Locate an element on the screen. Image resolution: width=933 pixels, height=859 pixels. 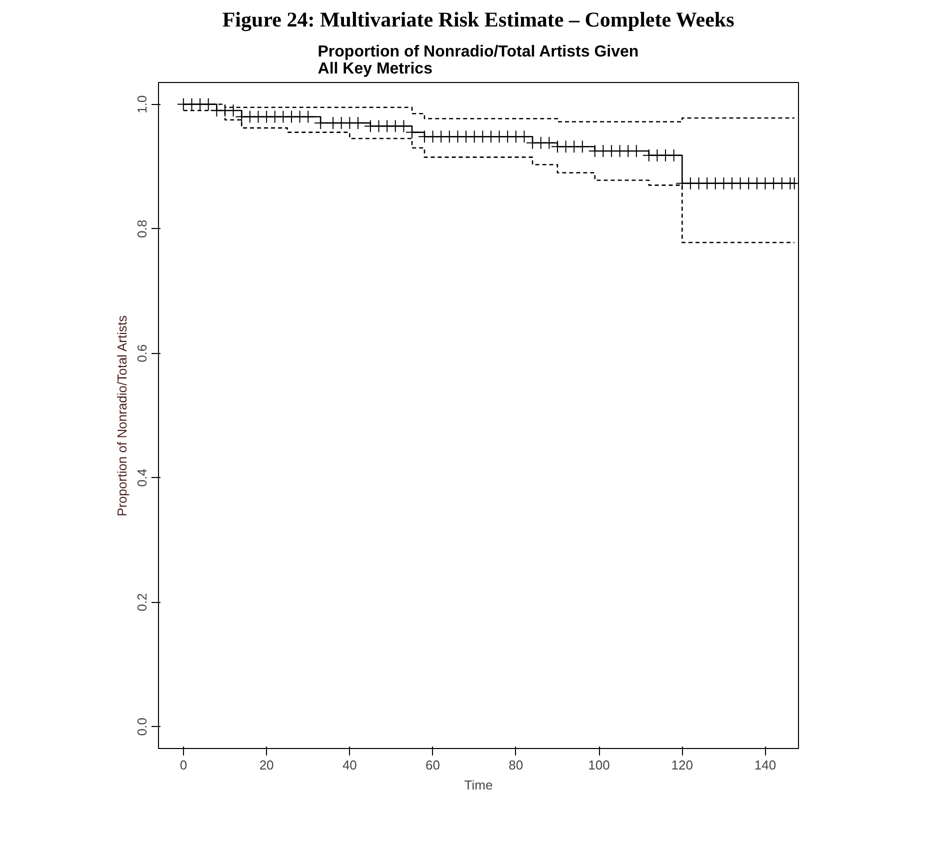
x-tick-label: 100 is located at coordinates (599, 765).